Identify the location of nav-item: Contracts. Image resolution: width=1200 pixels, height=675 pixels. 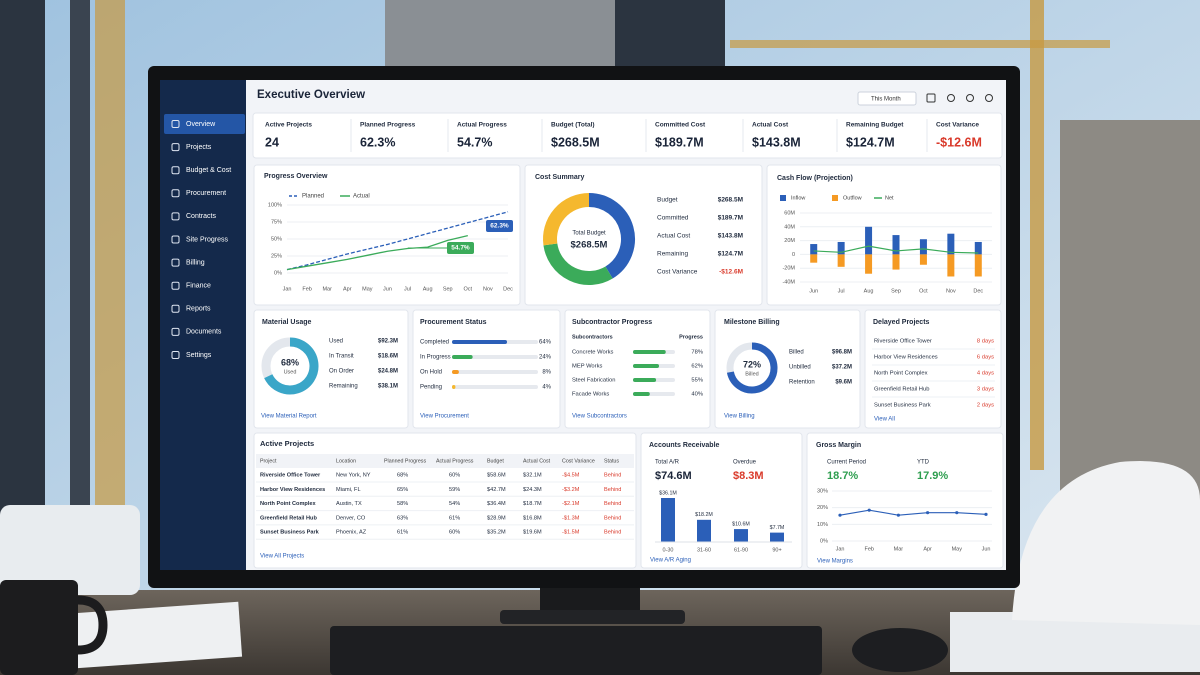
(201, 216).